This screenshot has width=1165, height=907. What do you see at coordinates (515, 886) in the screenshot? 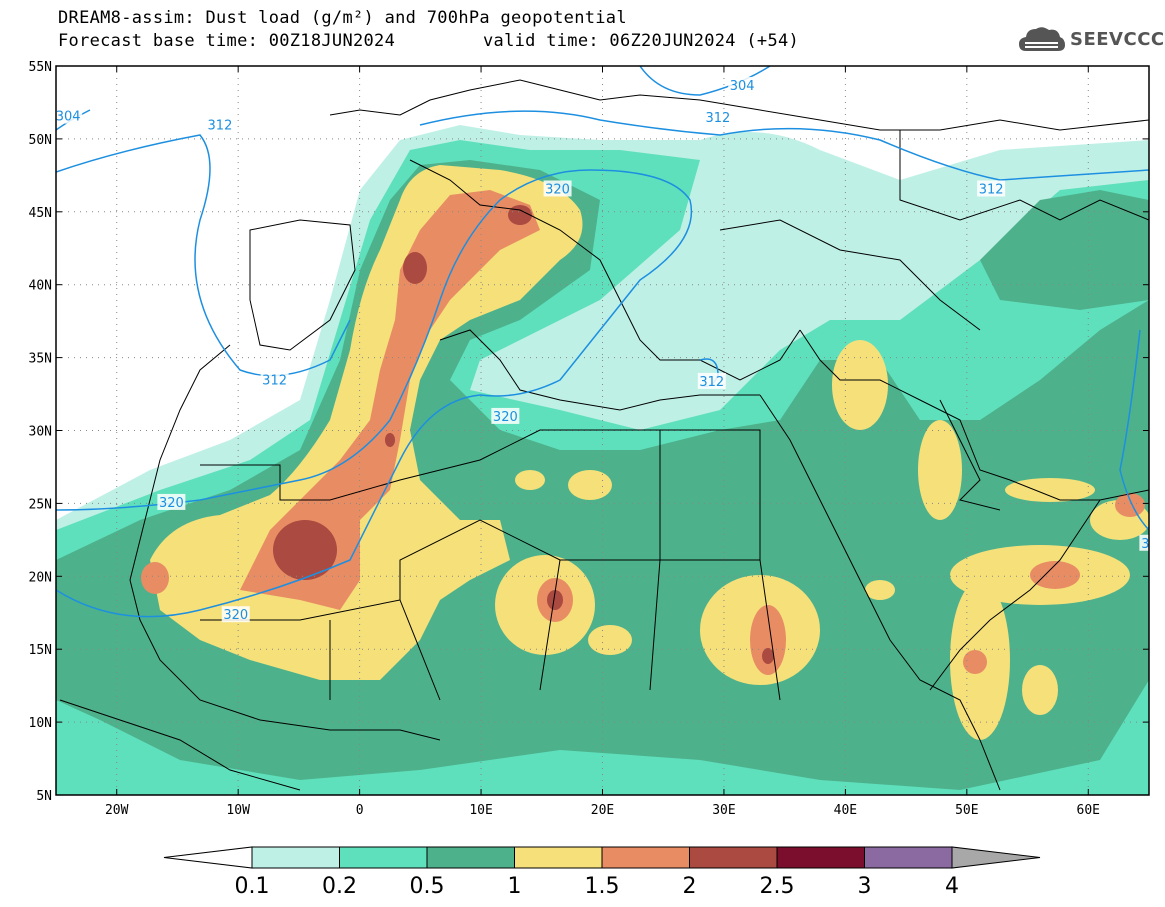
I see `colorbar-level-label: 1` at bounding box center [515, 886].